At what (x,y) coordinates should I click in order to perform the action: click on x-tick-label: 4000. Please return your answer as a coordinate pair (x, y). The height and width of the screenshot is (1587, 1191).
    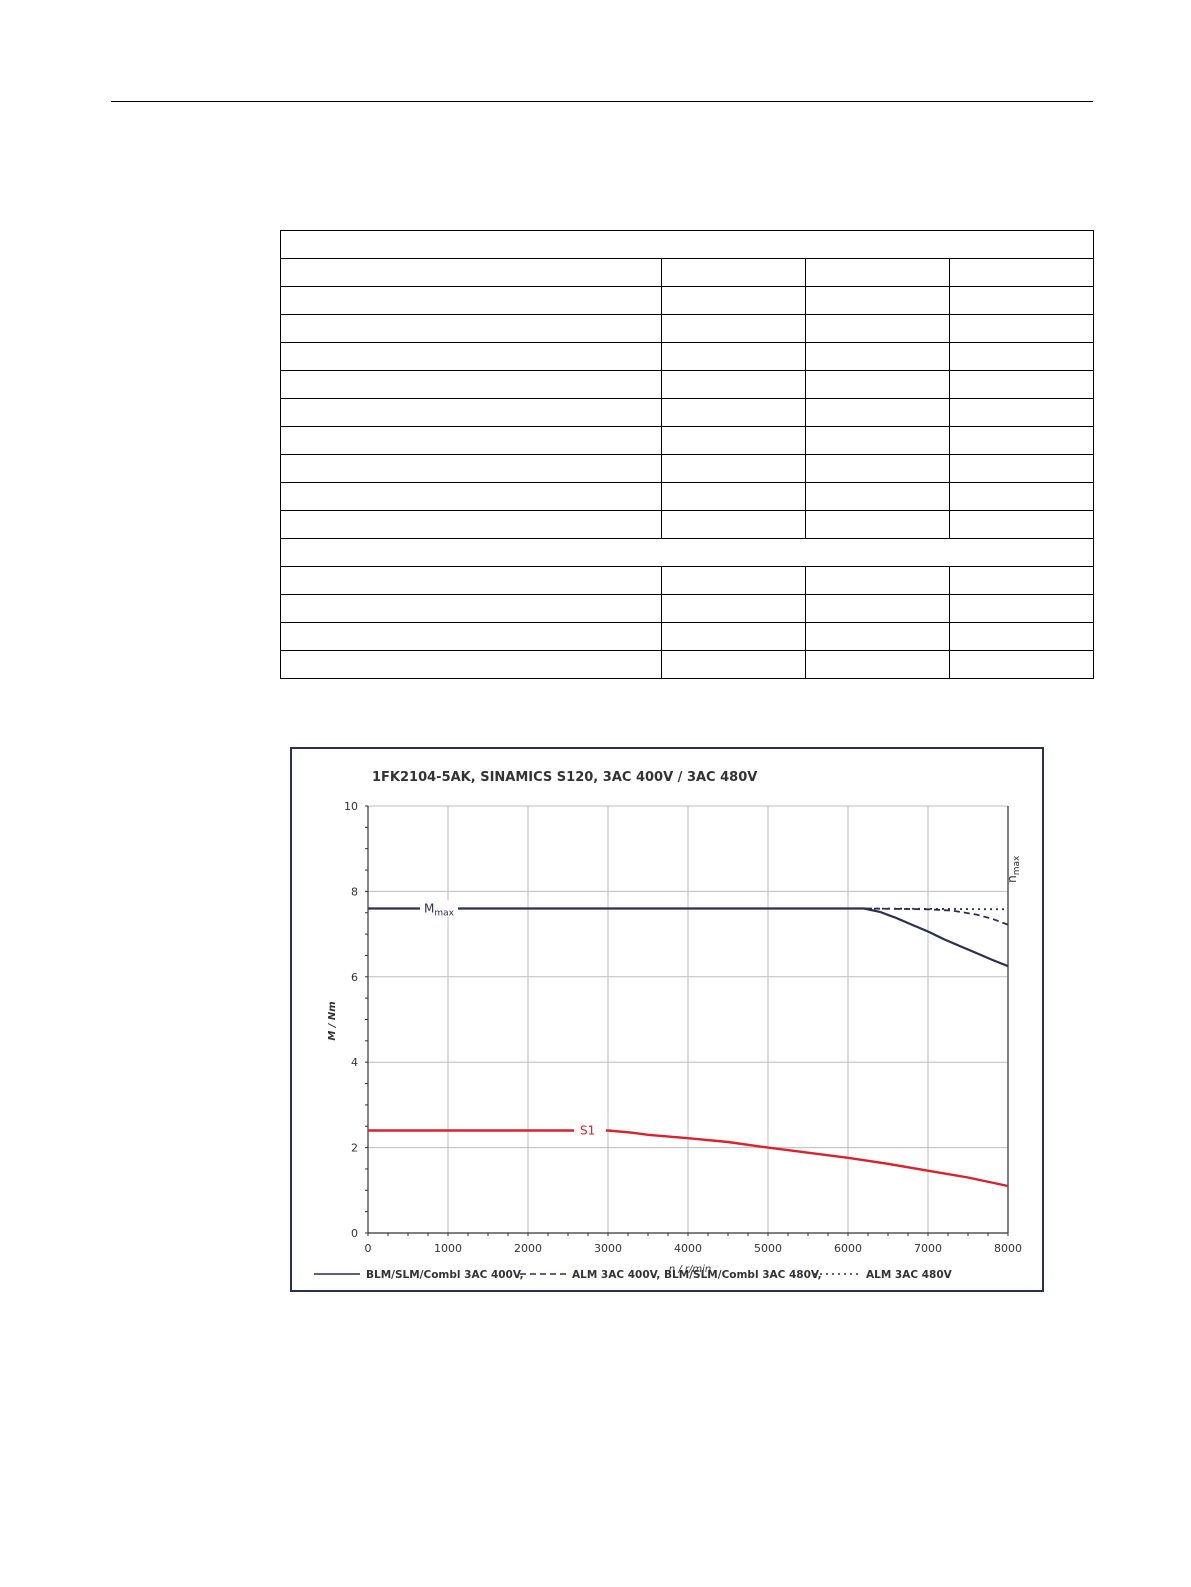
    Looking at the image, I should click on (688, 1248).